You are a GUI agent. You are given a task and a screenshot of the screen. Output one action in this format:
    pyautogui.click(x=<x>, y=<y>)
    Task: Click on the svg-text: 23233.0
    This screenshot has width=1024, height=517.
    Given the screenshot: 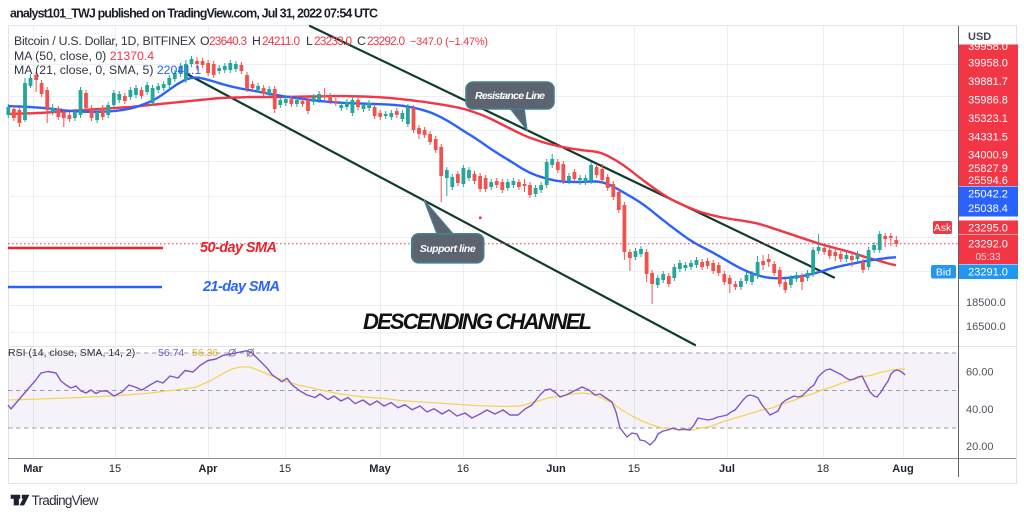 What is the action you would take?
    pyautogui.click(x=333, y=41)
    